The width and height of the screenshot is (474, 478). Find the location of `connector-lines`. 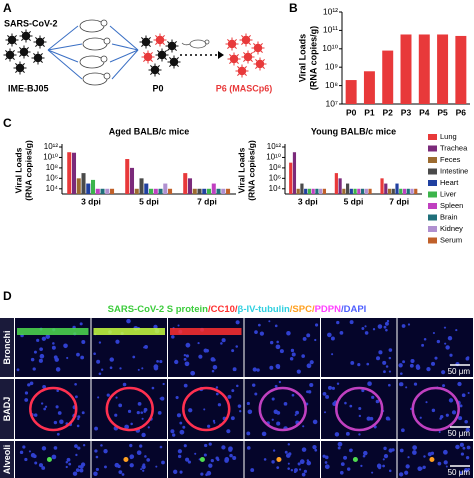

connector-lines is located at coordinates (93, 52).